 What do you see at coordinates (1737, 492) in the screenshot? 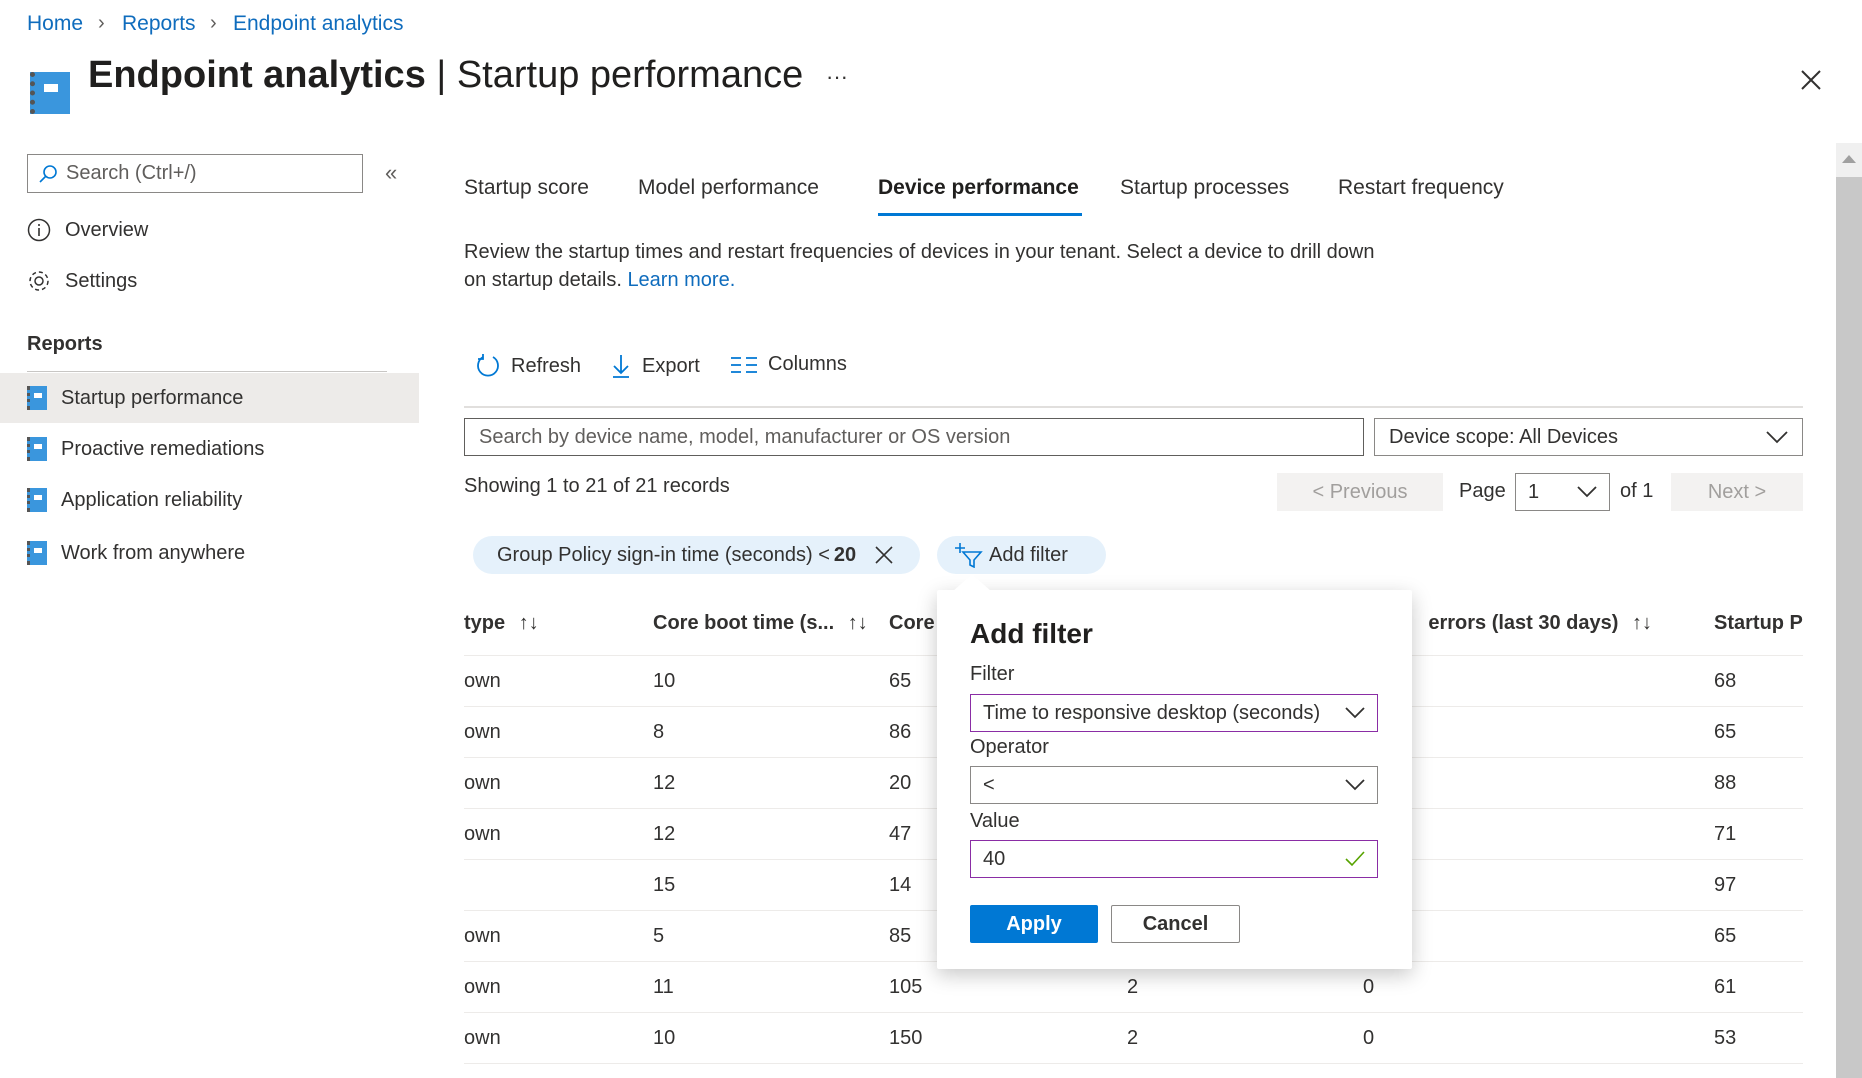
I see `next-page-button: Next >` at bounding box center [1737, 492].